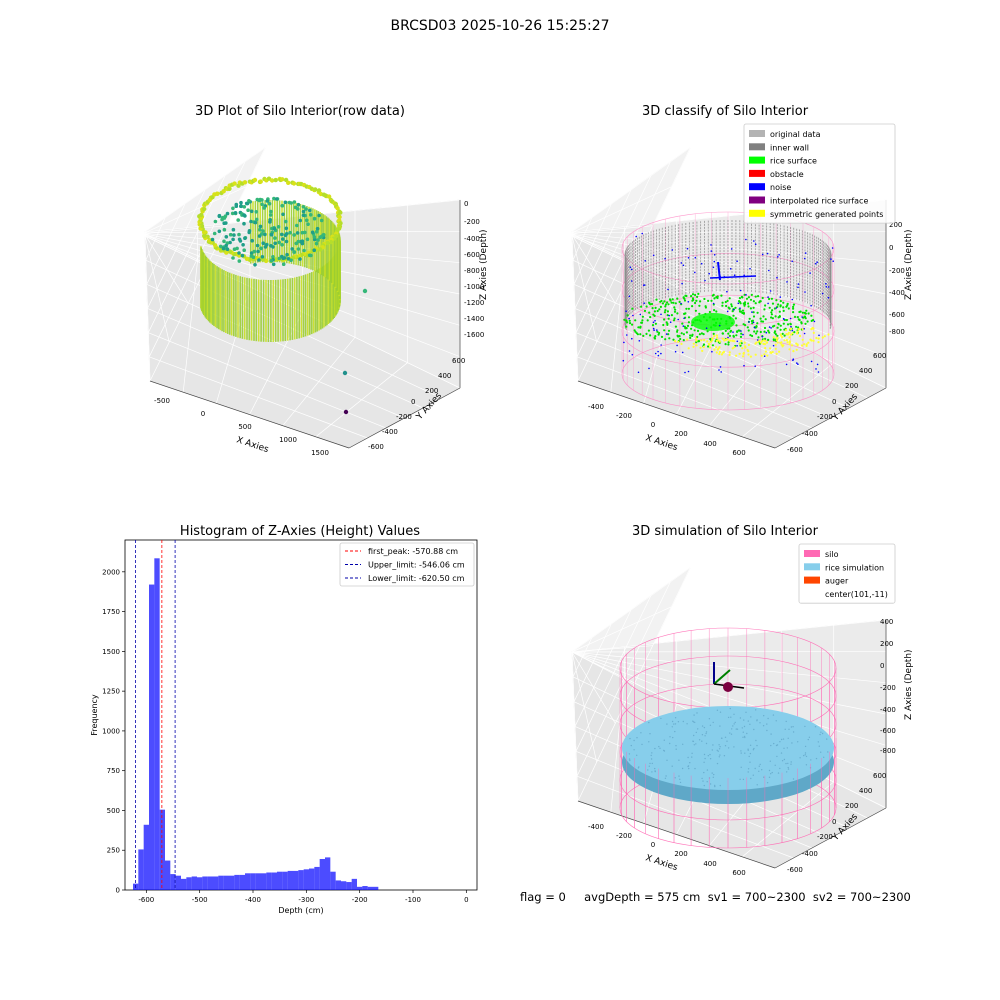  I want to click on z-tick-label: 400, so click(886, 622).